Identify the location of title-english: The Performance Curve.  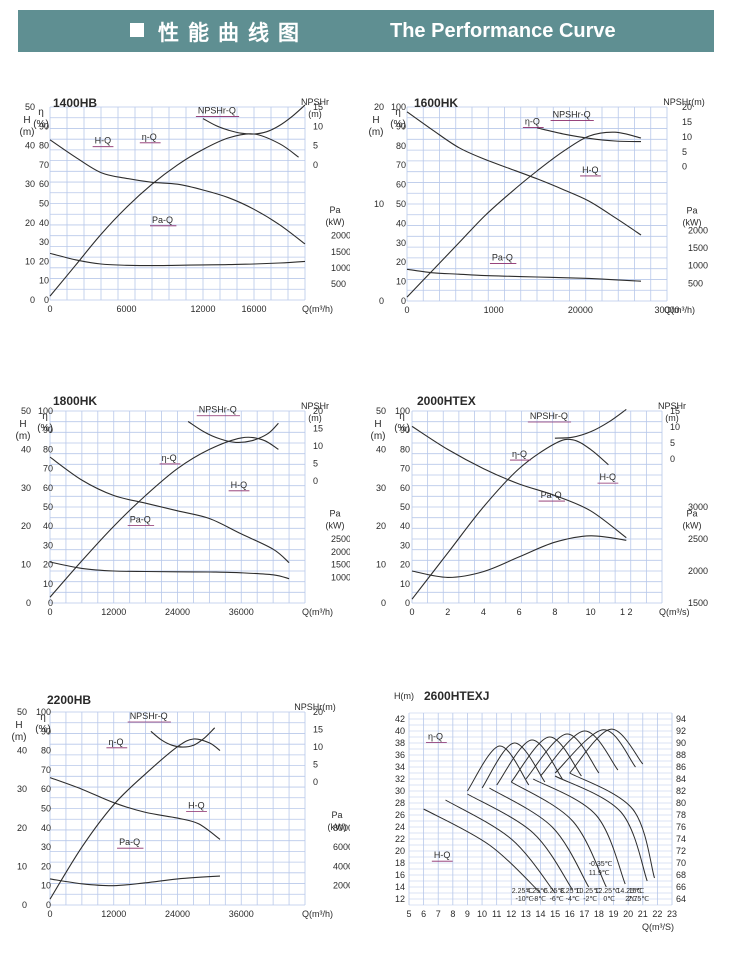
(503, 31).